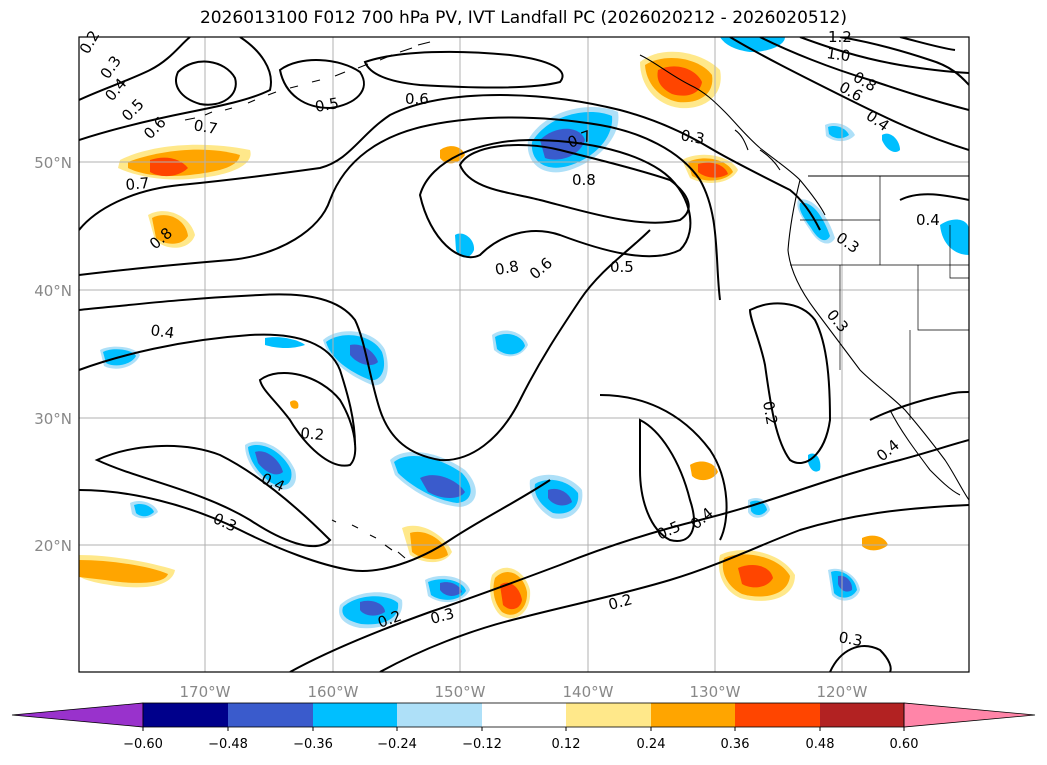  What do you see at coordinates (53, 163) in the screenshot?
I see `lat-tick-label: 50°N` at bounding box center [53, 163].